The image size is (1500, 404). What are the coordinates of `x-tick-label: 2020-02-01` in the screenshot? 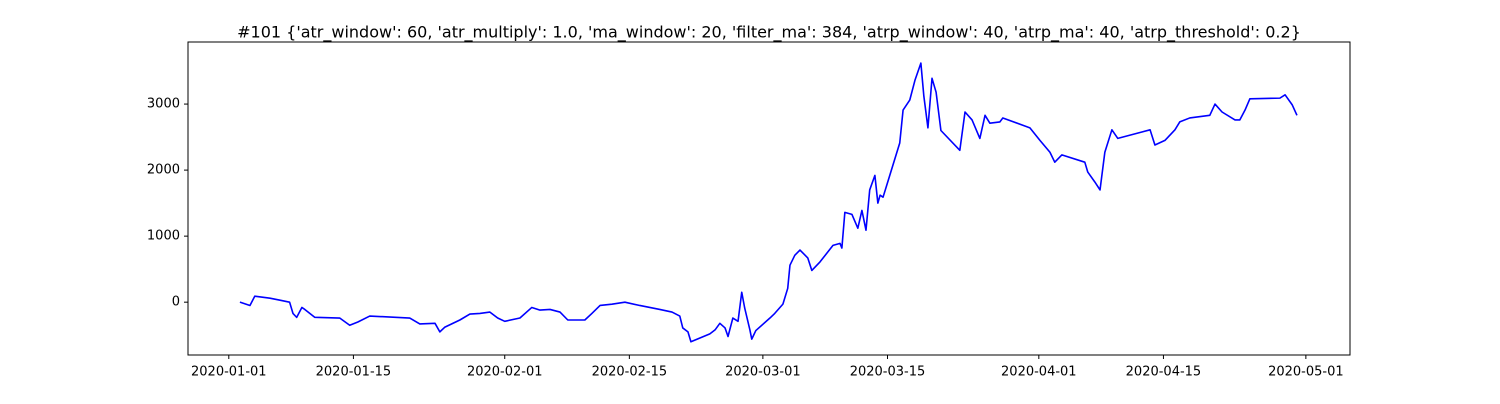 It's located at (505, 372).